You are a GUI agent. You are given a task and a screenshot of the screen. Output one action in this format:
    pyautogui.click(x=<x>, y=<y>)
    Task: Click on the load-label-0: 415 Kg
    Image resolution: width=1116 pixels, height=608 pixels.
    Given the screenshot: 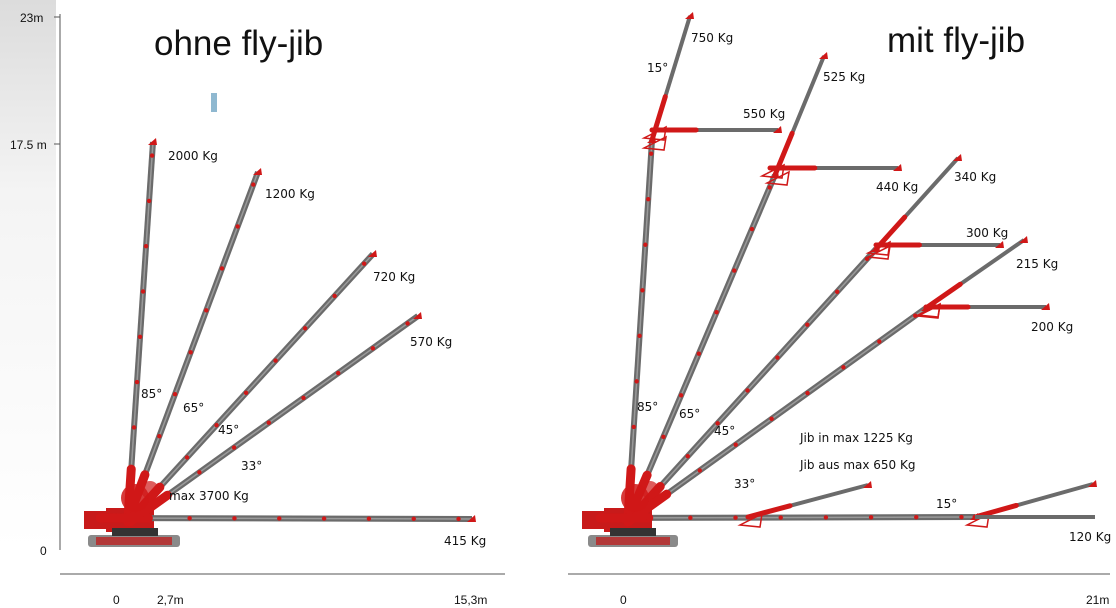 What is the action you would take?
    pyautogui.click(x=465, y=541)
    